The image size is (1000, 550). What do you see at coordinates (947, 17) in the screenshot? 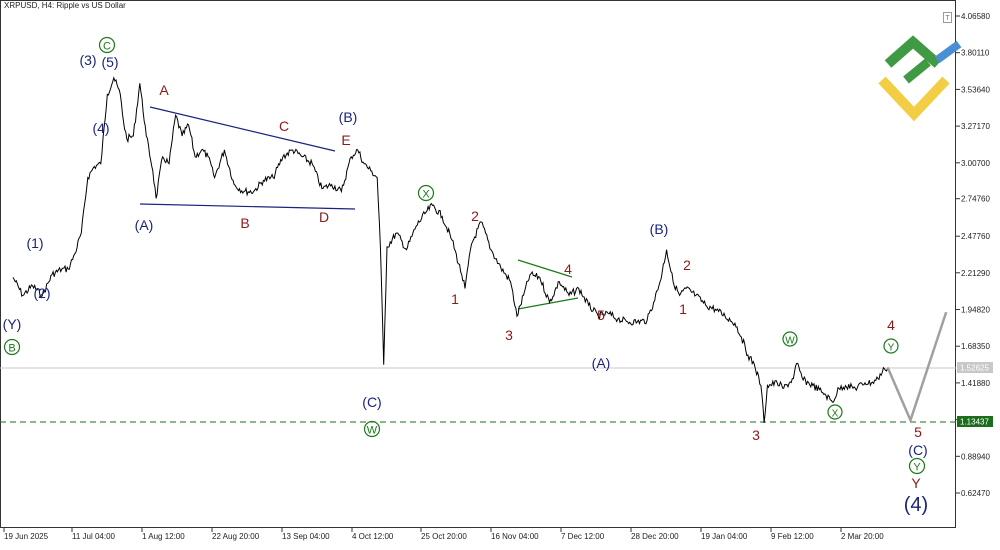
I see `chart-shift-button: T` at bounding box center [947, 17].